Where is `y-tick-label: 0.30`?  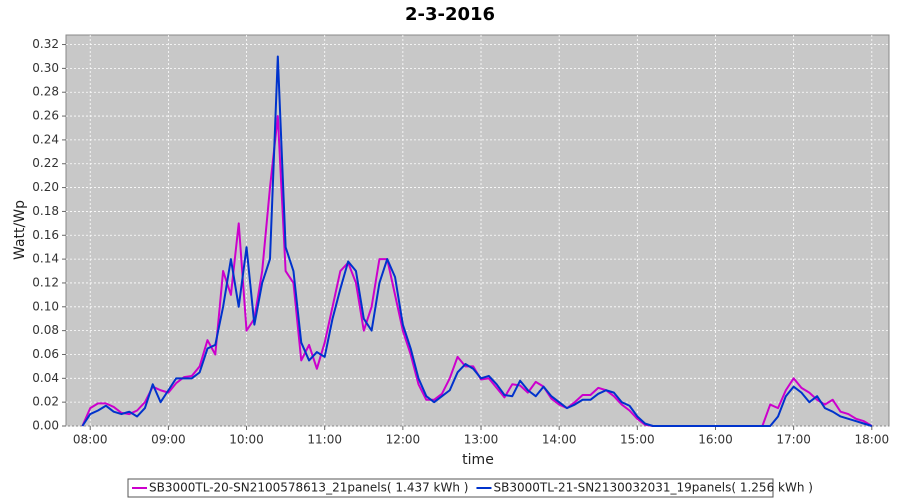 y-tick-label: 0.30 is located at coordinates (45, 68).